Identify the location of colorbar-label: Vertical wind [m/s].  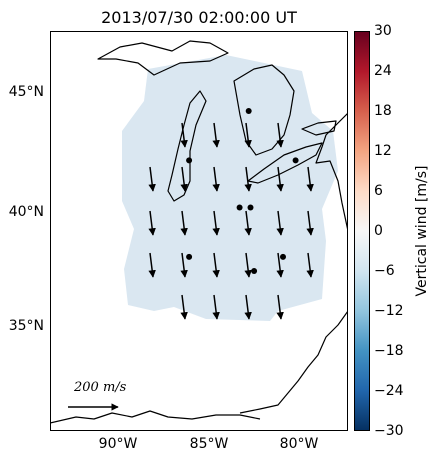
(422, 231).